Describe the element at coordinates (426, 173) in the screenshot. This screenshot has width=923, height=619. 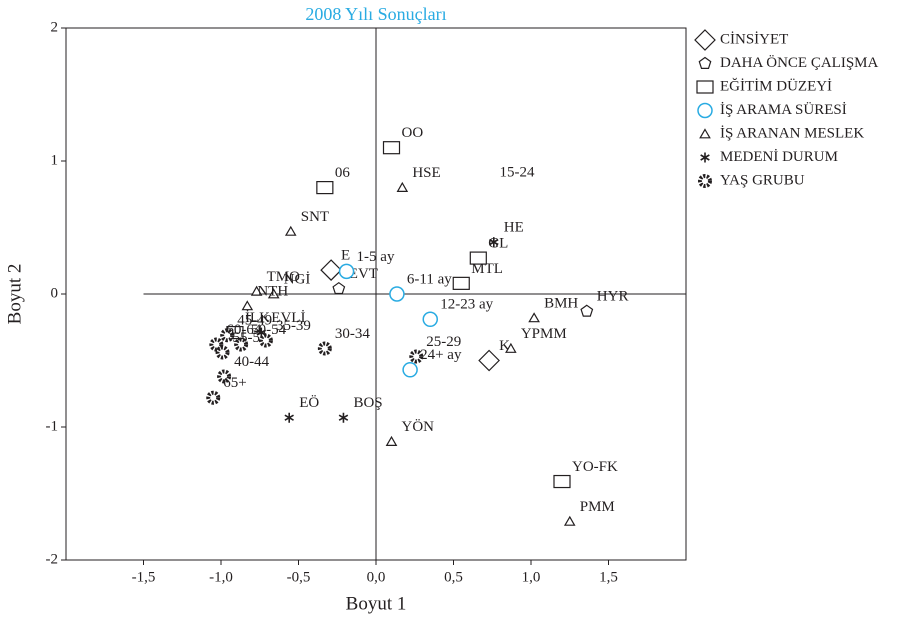
I see `point-label: HSE` at that location.